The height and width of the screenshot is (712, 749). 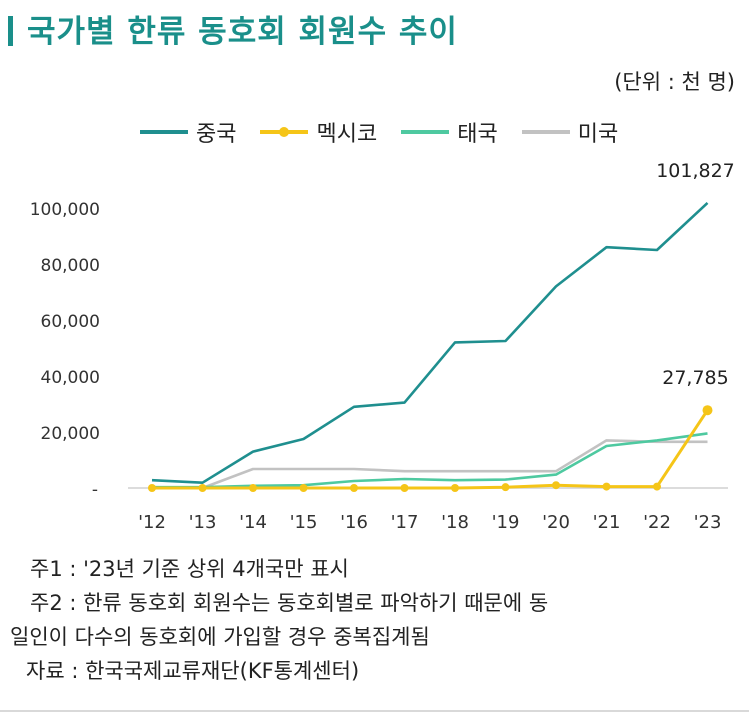 I want to click on x-tick-label: '23, so click(x=708, y=522).